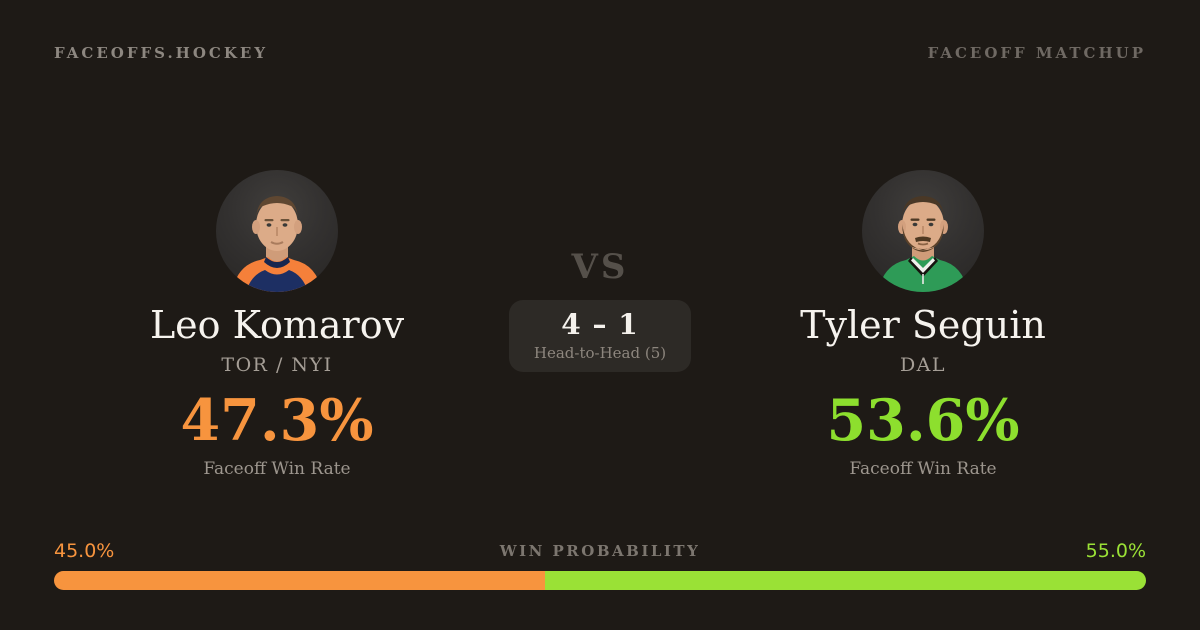 This screenshot has width=1200, height=630. I want to click on win-probability-bar, so click(600, 580).